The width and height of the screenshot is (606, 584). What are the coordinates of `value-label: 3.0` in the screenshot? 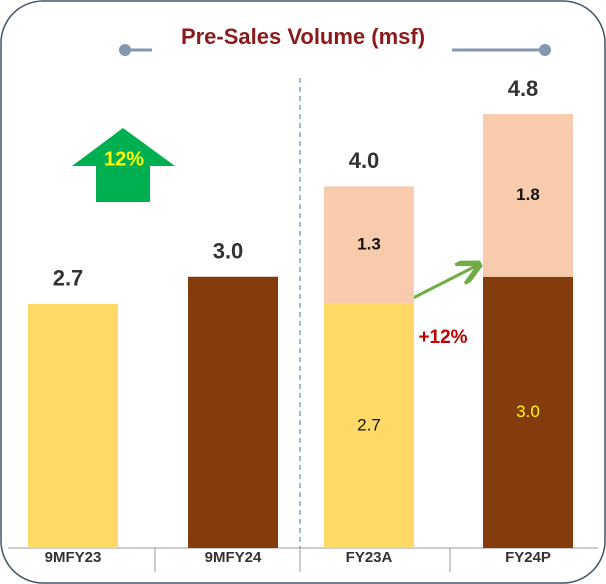 It's located at (528, 411).